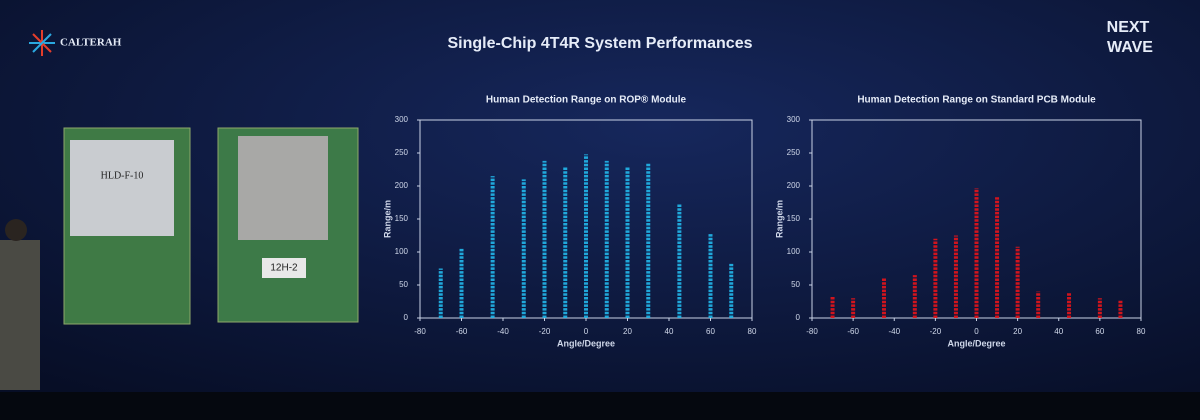  I want to click on board-1-label: HLD-F-10, so click(122, 175).